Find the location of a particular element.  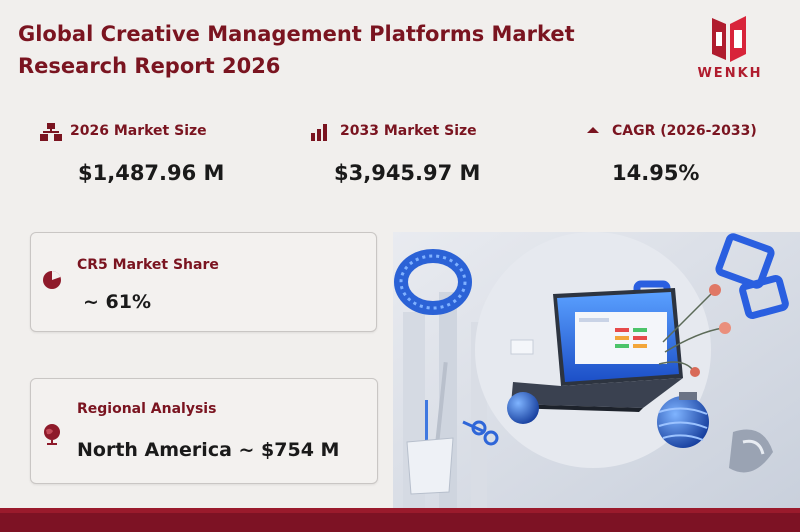

stat-label: 2033 Market Size is located at coordinates (408, 131).